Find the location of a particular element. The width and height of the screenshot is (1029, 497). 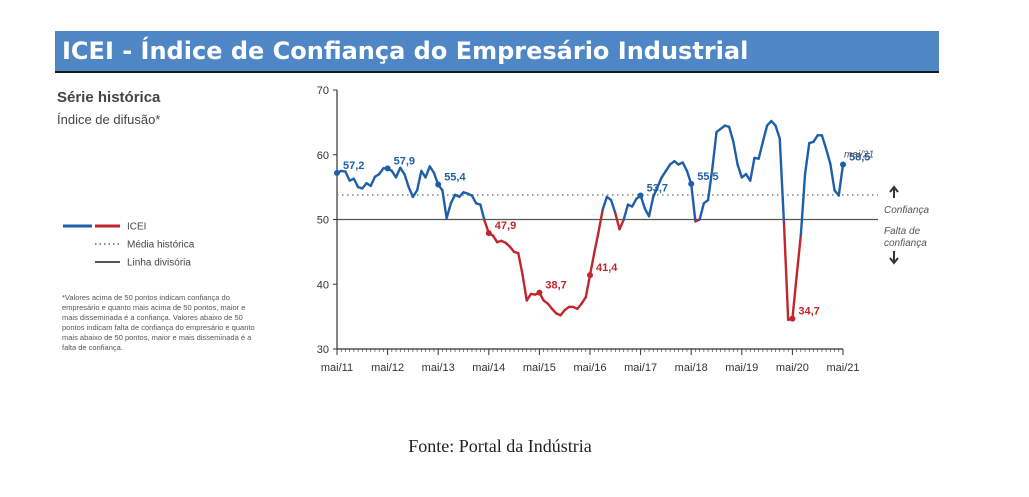

annotation-label: 55,5 is located at coordinates (707, 177).